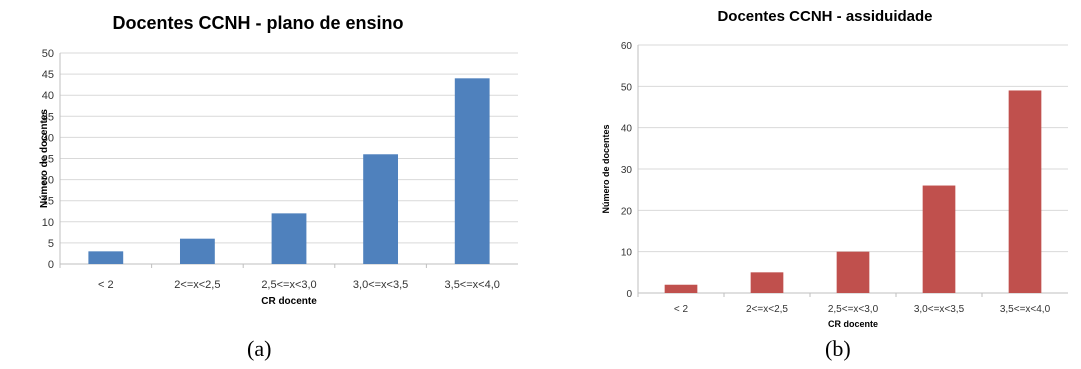 The height and width of the screenshot is (369, 1081). What do you see at coordinates (48, 160) in the screenshot?
I see `y-tick-label: 25` at bounding box center [48, 160].